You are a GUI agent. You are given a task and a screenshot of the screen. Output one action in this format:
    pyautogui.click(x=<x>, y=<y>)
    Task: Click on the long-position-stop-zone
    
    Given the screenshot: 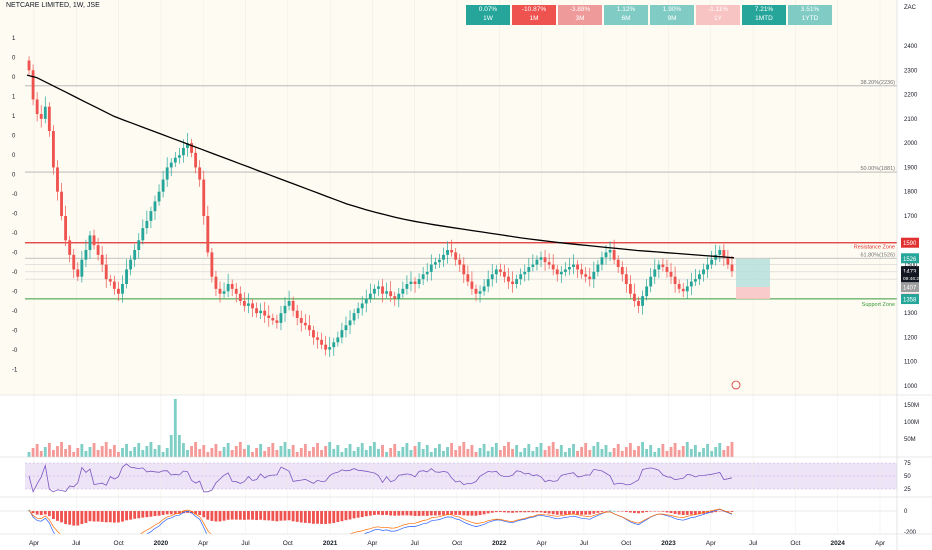 What is the action you would take?
    pyautogui.click(x=753, y=293)
    